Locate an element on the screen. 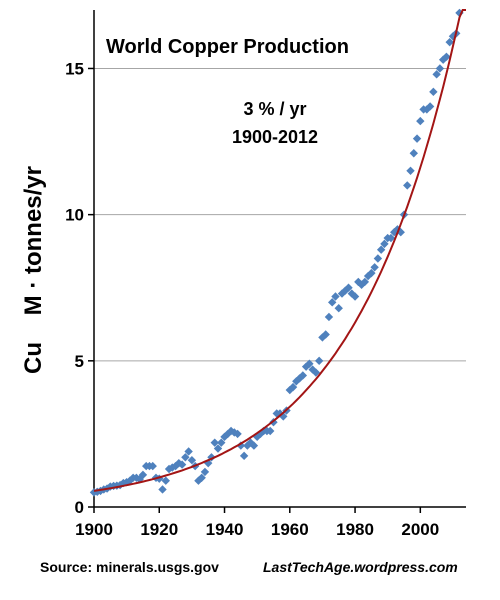 The height and width of the screenshot is (600, 500). data-point-1937 is located at coordinates (214, 442).